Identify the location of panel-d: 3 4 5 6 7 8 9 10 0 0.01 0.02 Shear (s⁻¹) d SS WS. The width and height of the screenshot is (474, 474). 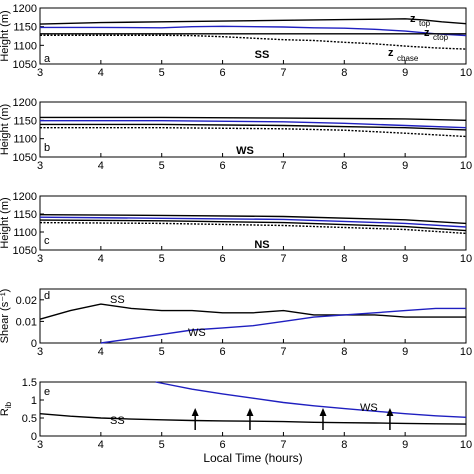
(236, 323).